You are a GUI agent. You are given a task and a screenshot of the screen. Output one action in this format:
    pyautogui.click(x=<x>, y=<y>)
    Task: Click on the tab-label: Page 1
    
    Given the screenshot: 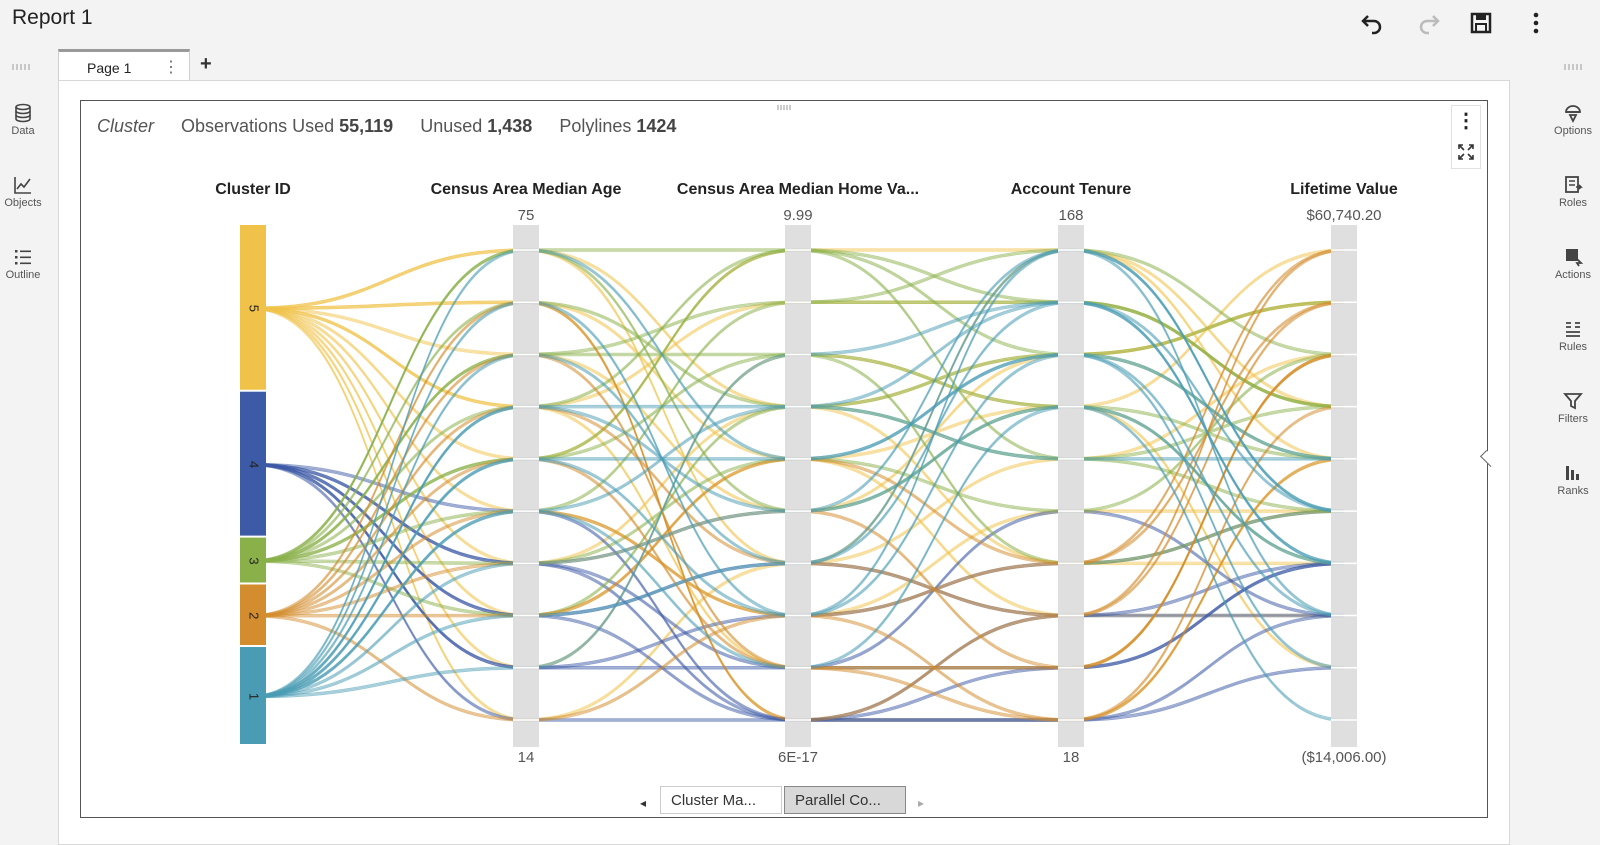 What is the action you would take?
    pyautogui.click(x=109, y=68)
    